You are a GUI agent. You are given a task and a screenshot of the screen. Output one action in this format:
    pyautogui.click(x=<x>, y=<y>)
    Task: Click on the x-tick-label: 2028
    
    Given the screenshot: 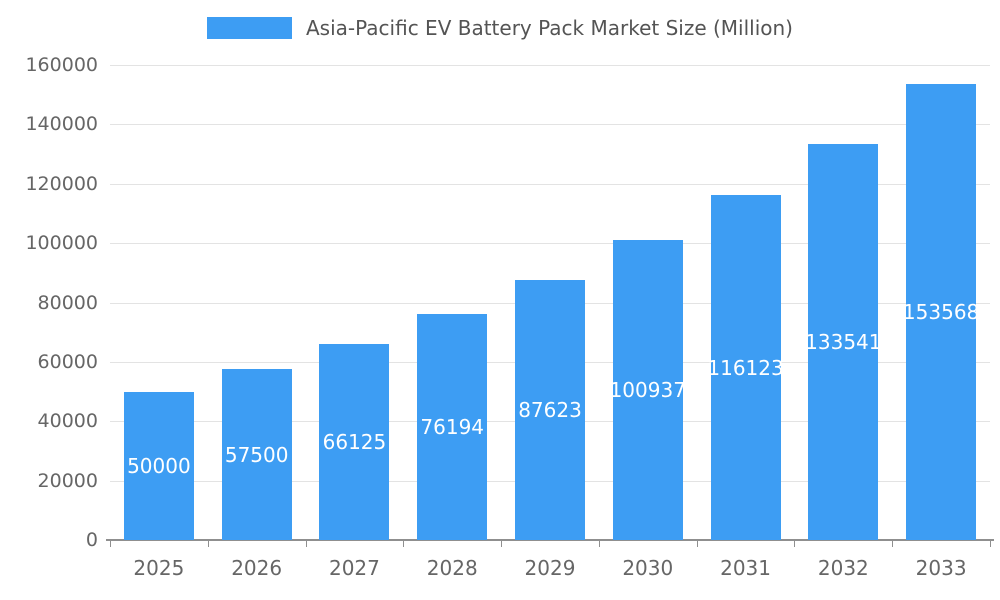 What is the action you would take?
    pyautogui.click(x=452, y=568)
    